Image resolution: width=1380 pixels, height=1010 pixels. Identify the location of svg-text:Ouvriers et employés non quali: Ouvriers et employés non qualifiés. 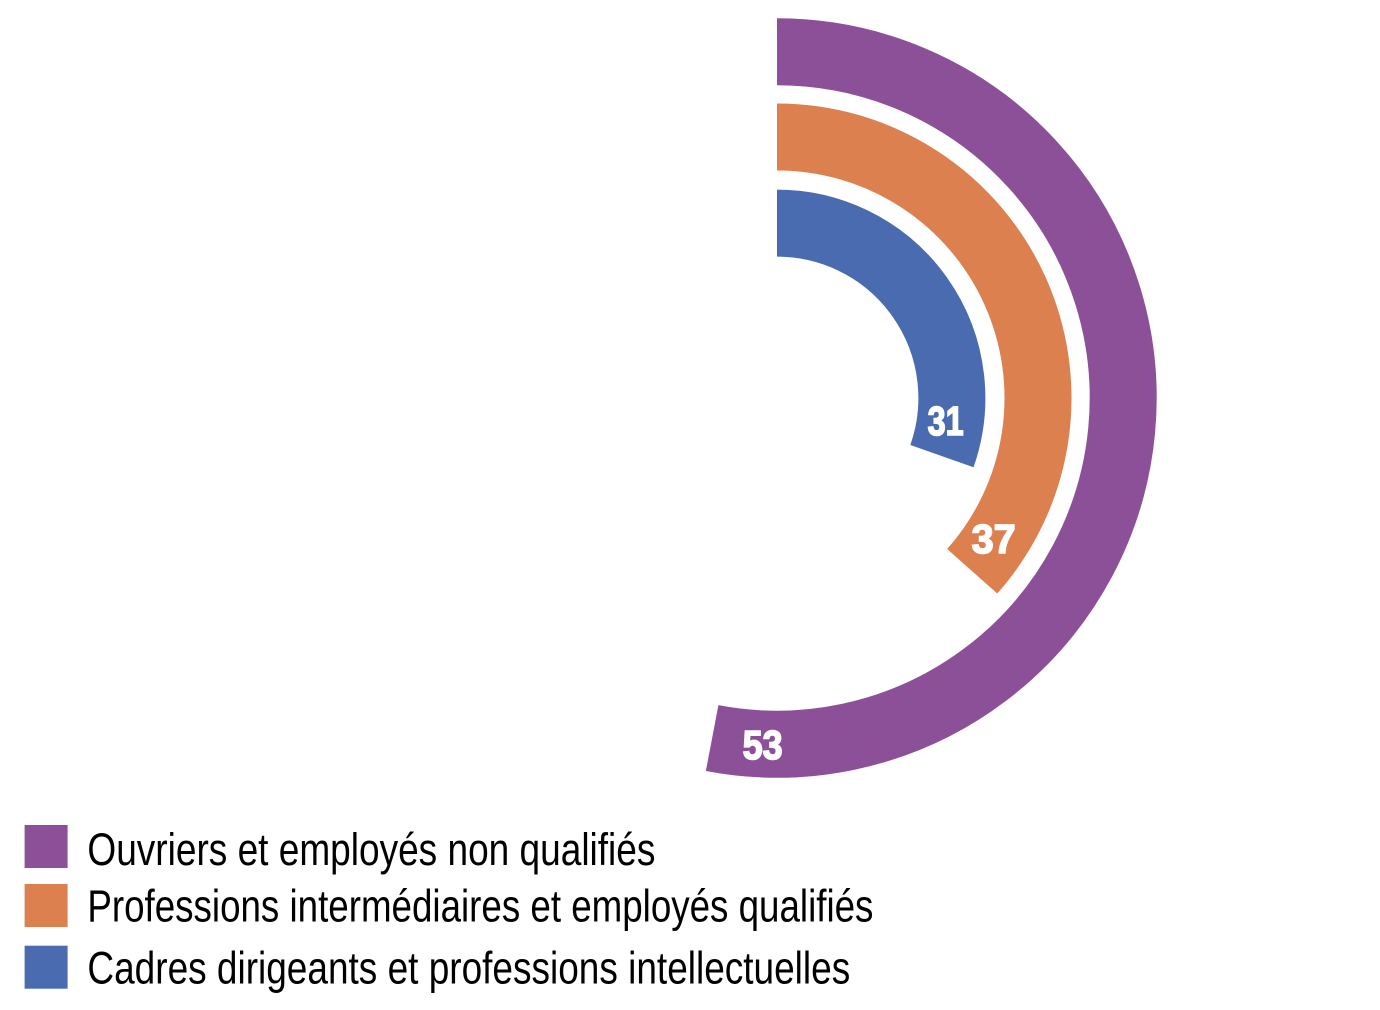
(371, 849).